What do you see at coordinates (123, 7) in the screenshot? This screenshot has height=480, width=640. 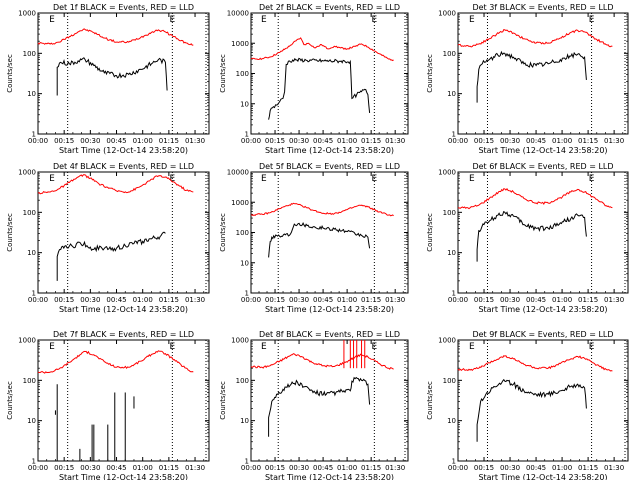 I see `panel-title: Det 1f BLACK = Events, RED = LLD` at bounding box center [123, 7].